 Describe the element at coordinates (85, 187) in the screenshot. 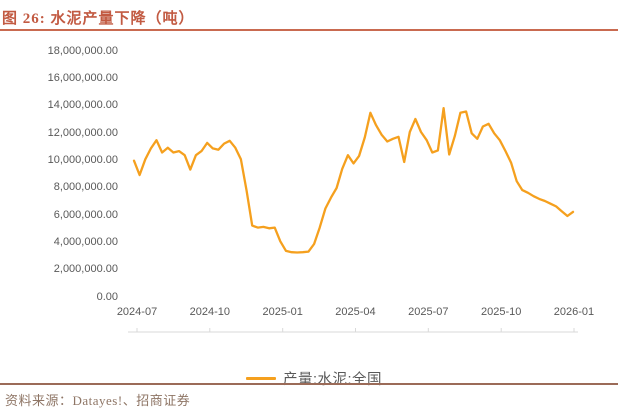

I see `y-axis-tick-label: 8,000,000.00` at that location.